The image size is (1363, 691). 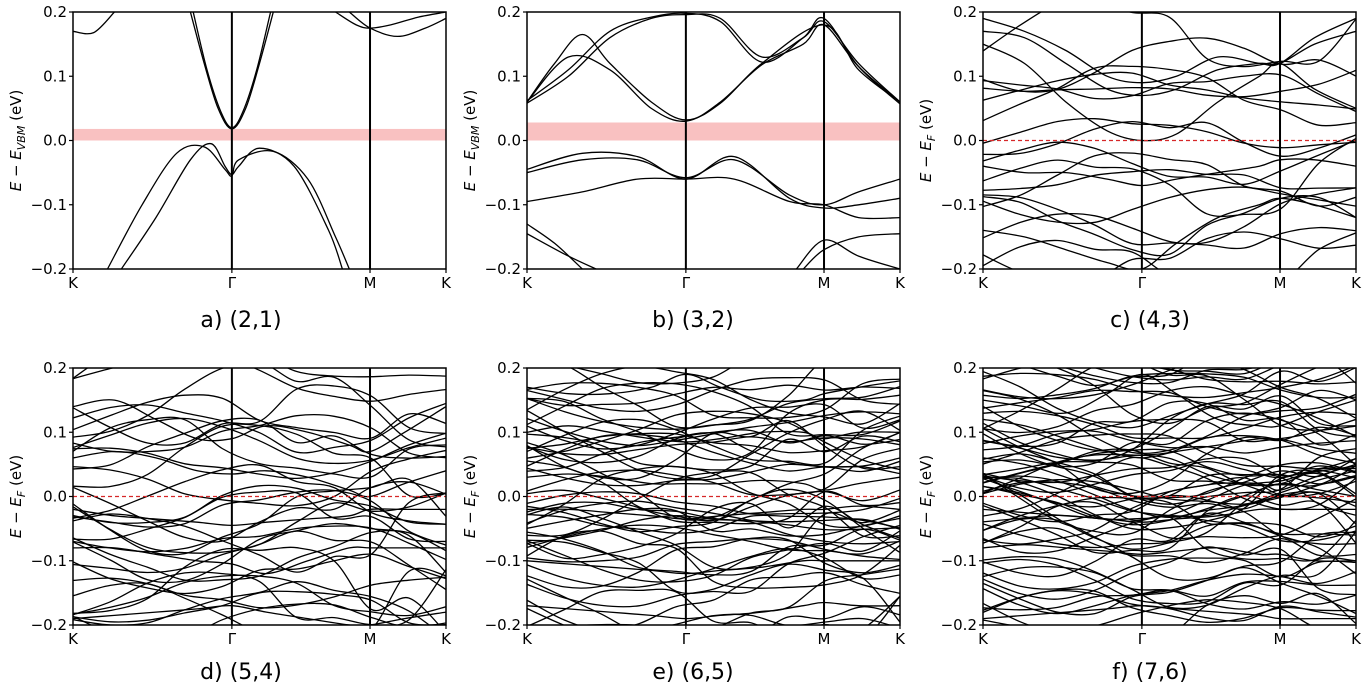 I want to click on panel-caption: e) (6,5), so click(x=692, y=672).